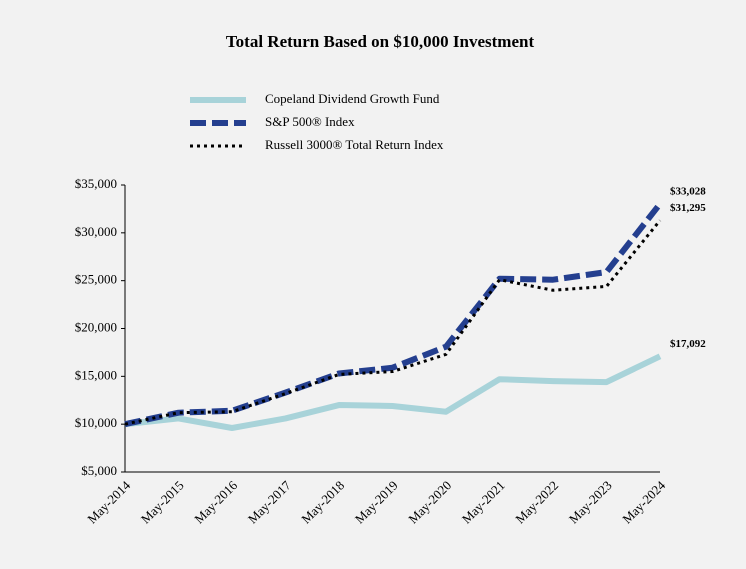 Image resolution: width=746 pixels, height=569 pixels. What do you see at coordinates (99, 470) in the screenshot?
I see `y-tick-label: $5,000` at bounding box center [99, 470].